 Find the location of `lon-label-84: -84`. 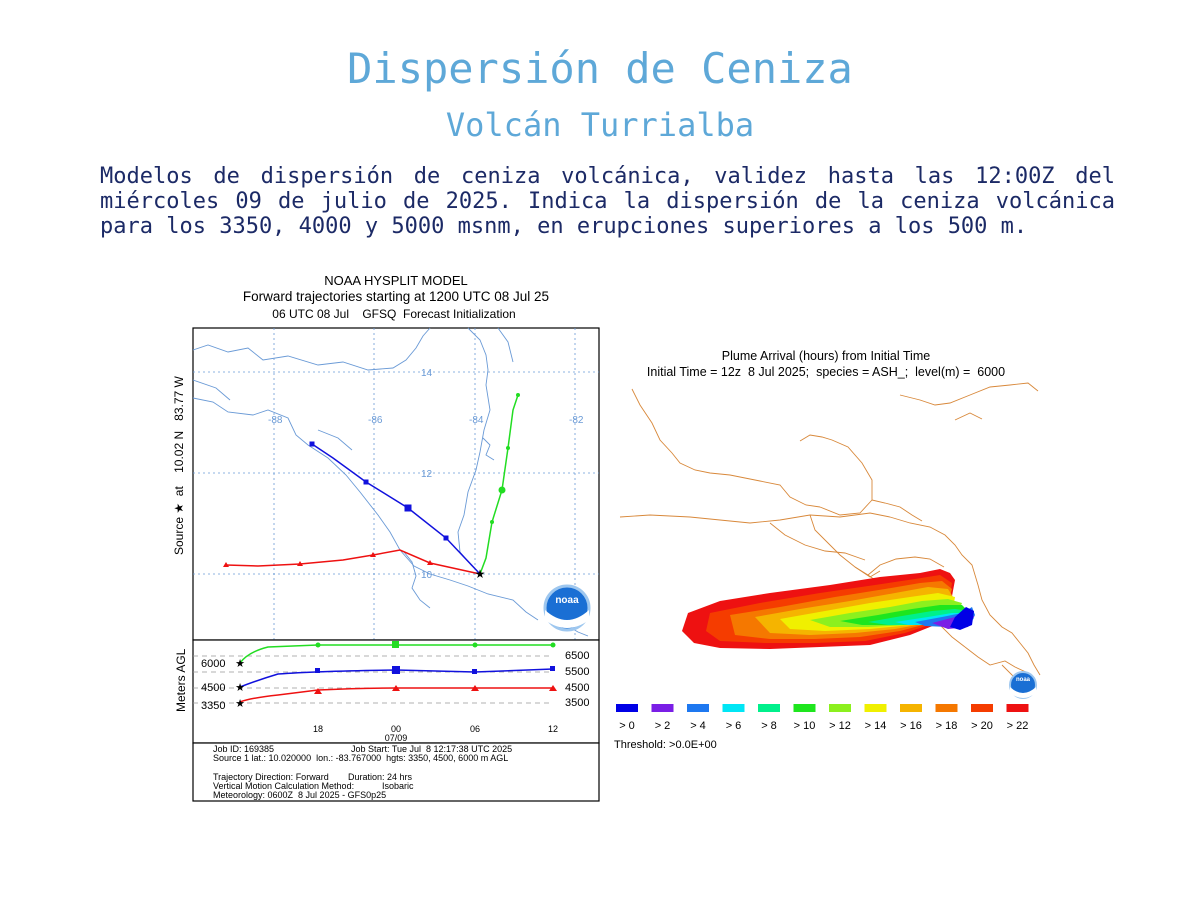

lon-label-84: -84 is located at coordinates (476, 420).